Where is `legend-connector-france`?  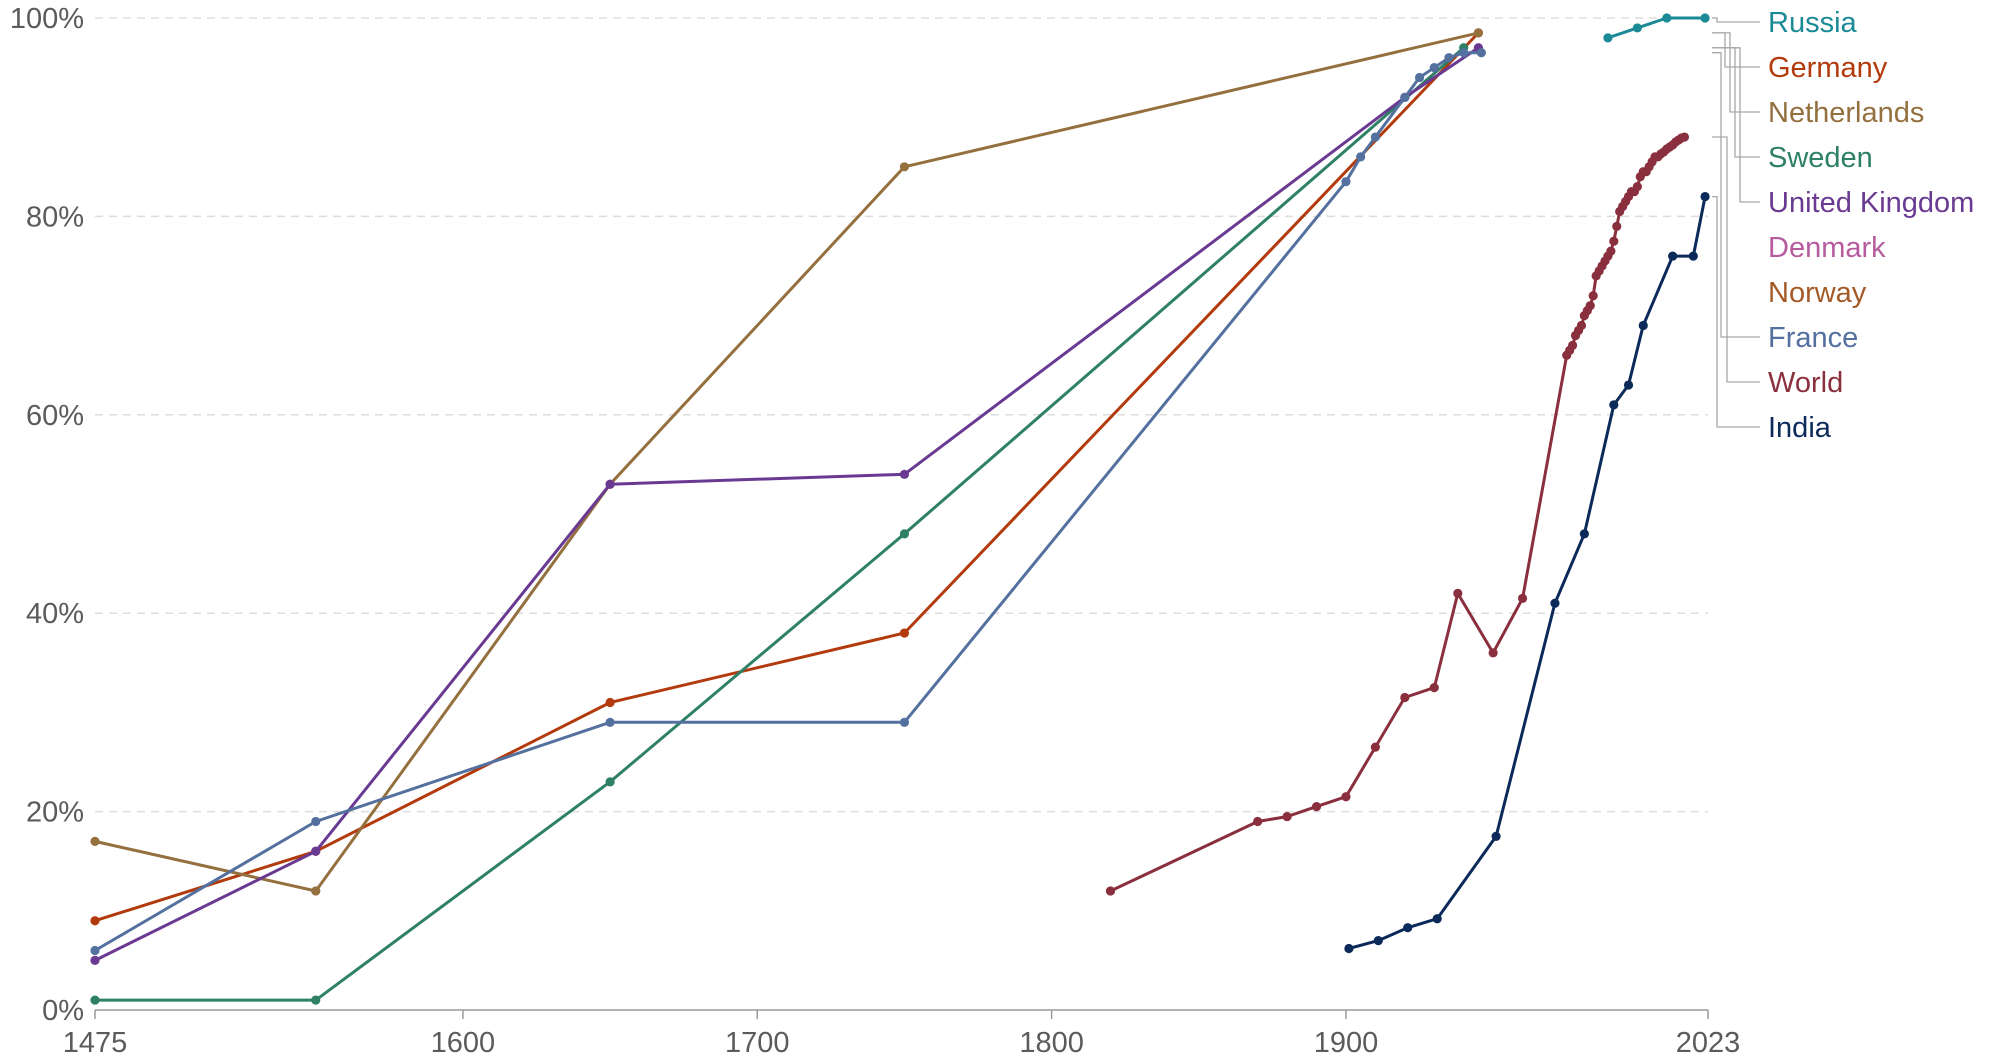 legend-connector-france is located at coordinates (1736, 195).